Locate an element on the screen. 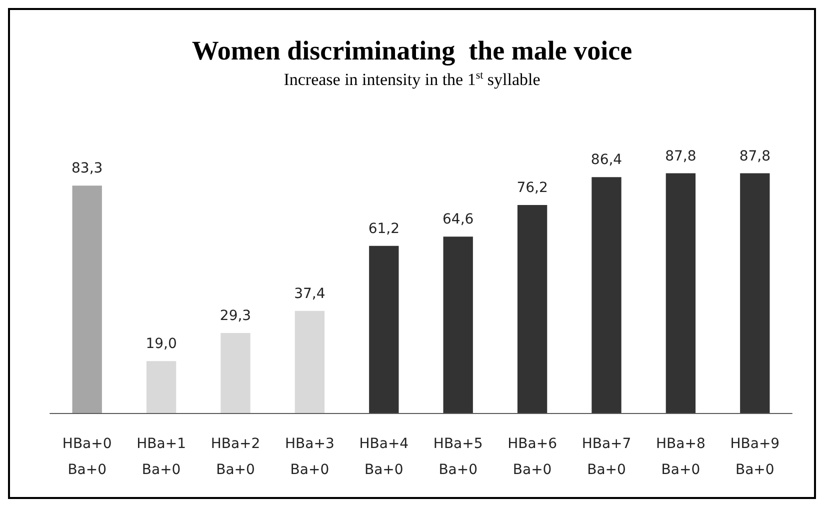  x-tick-label: HBa+3 Ba+0 is located at coordinates (309, 457).